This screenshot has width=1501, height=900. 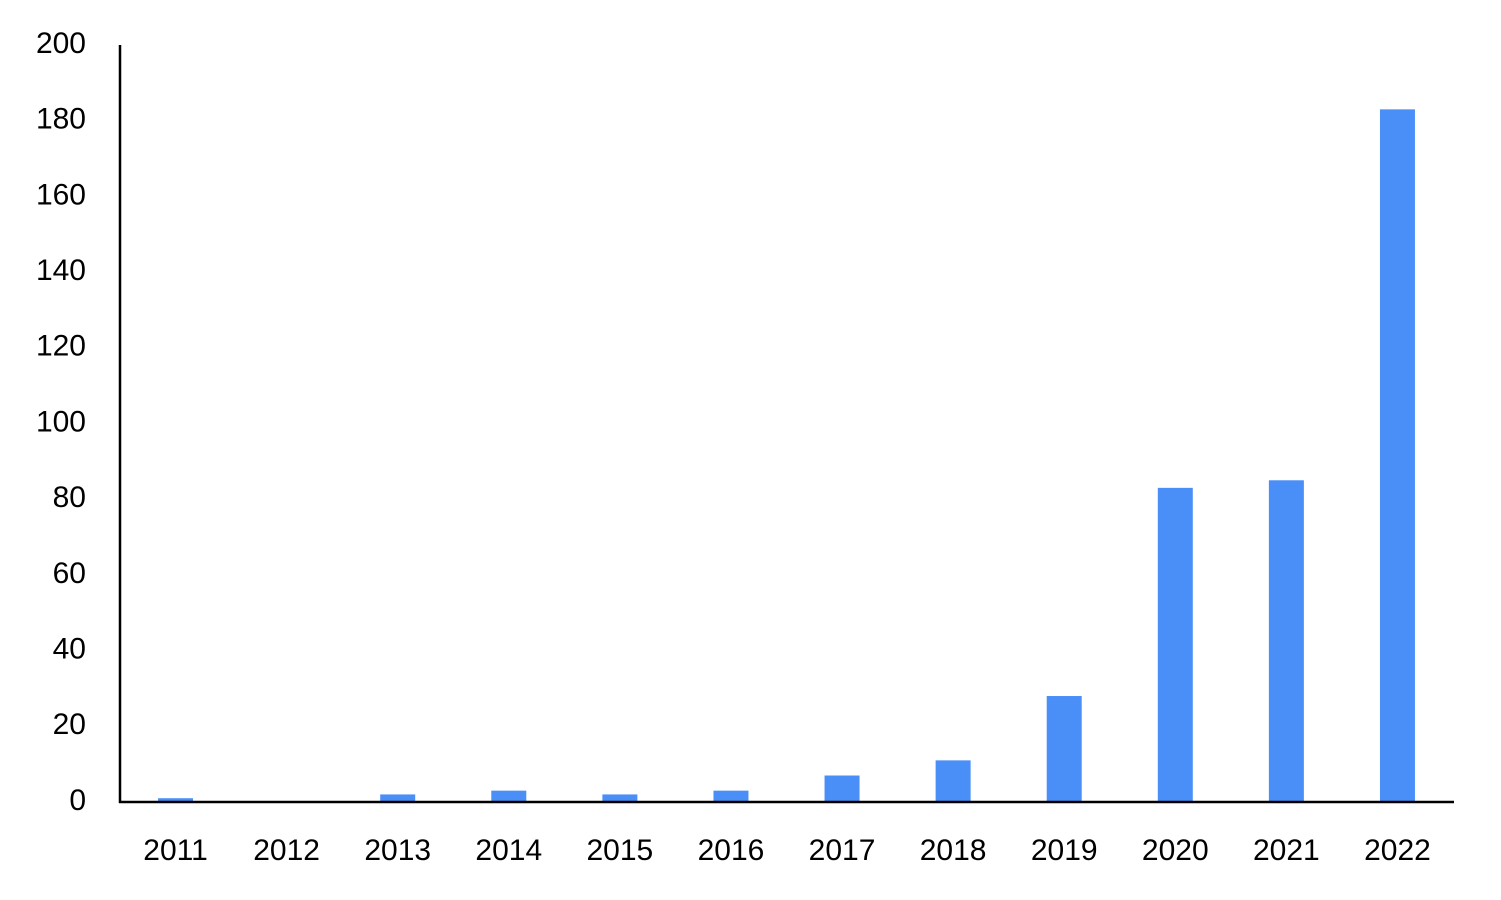 I want to click on y-tick-label: 100, so click(x=61, y=421).